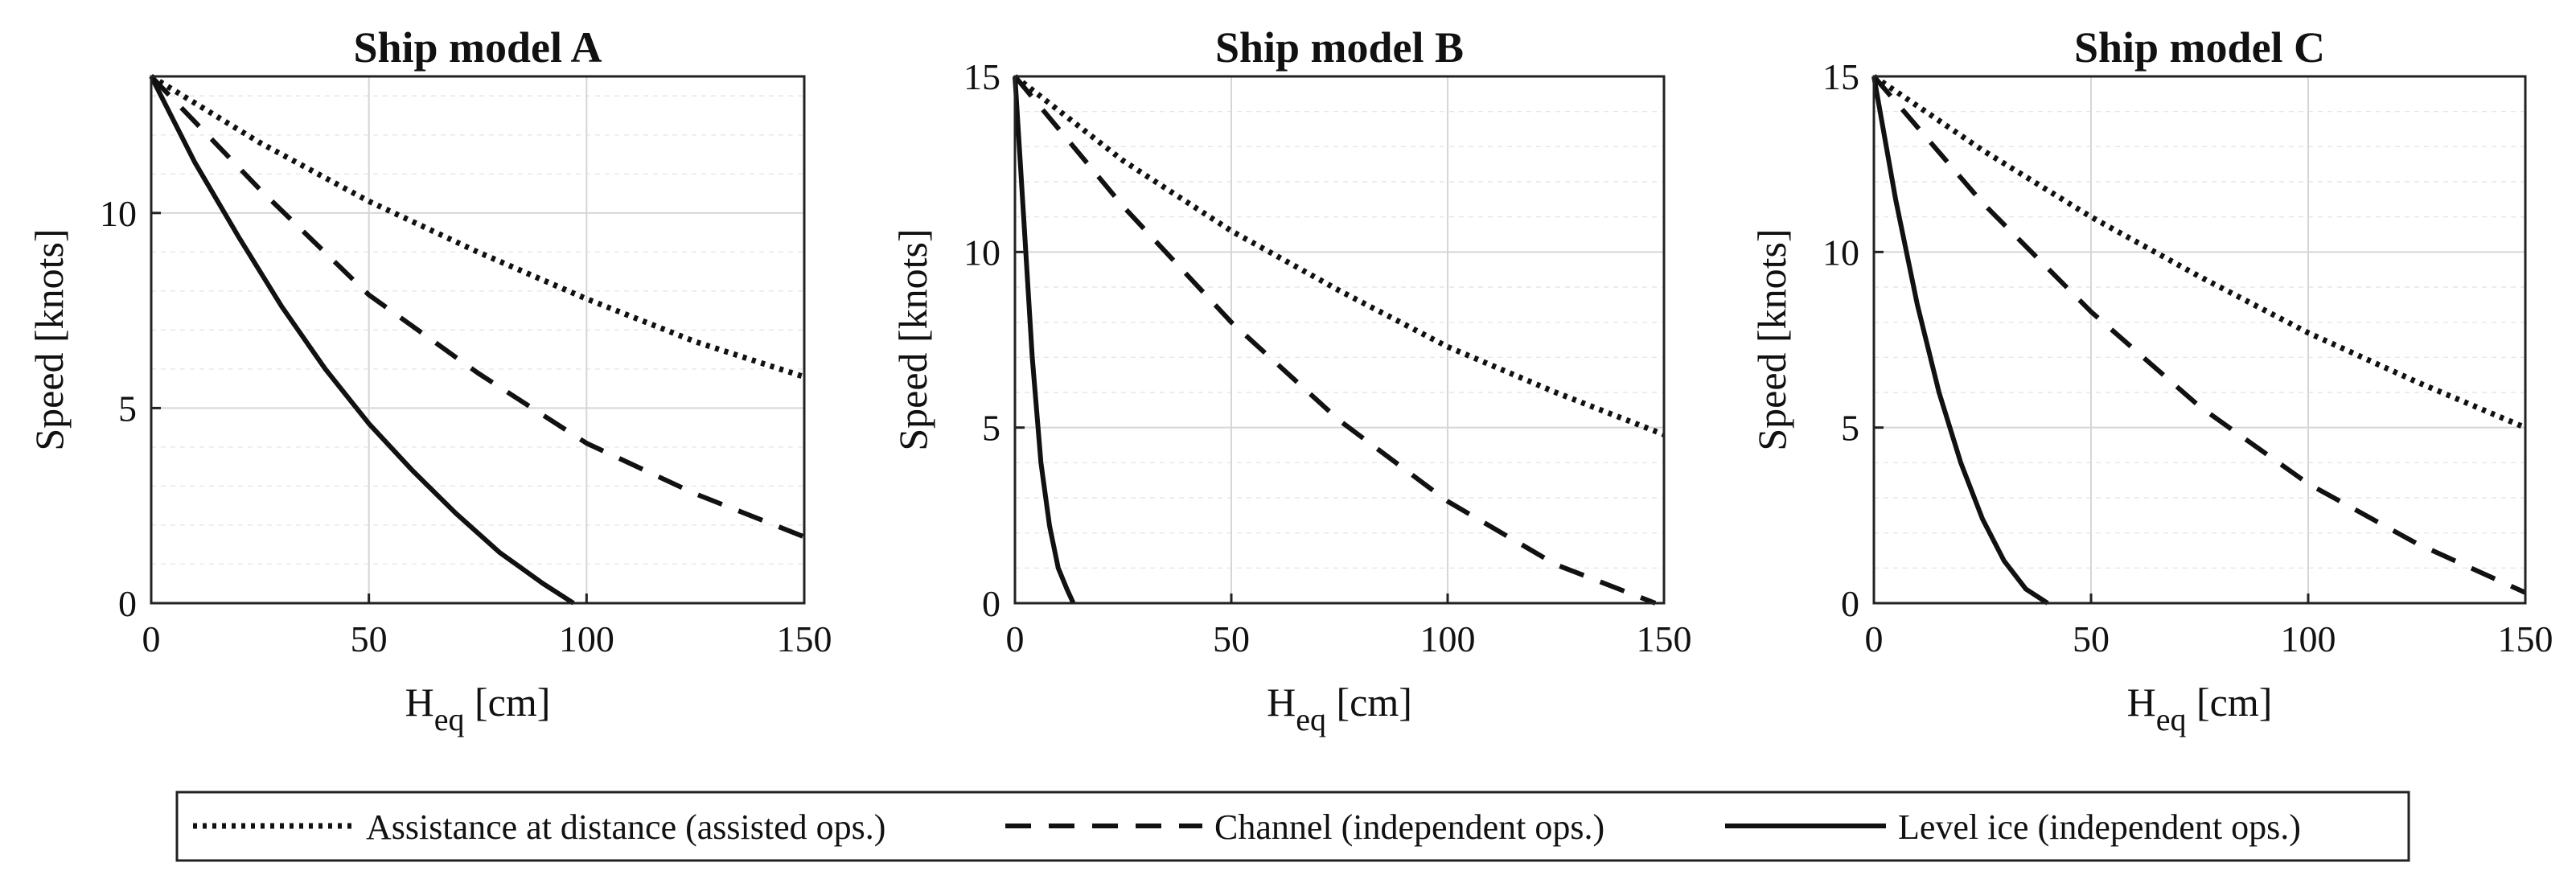 The width and height of the screenshot is (2576, 879). I want to click on legend-label-channel: Channel (independent ops.), so click(1409, 827).